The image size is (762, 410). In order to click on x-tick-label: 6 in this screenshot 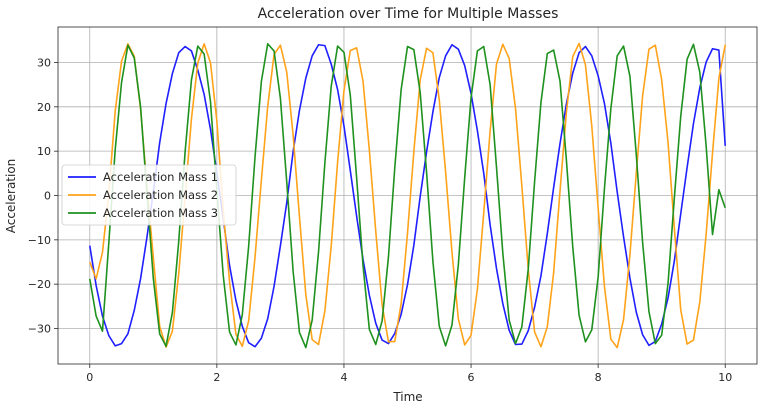, I will do `click(471, 377)`.